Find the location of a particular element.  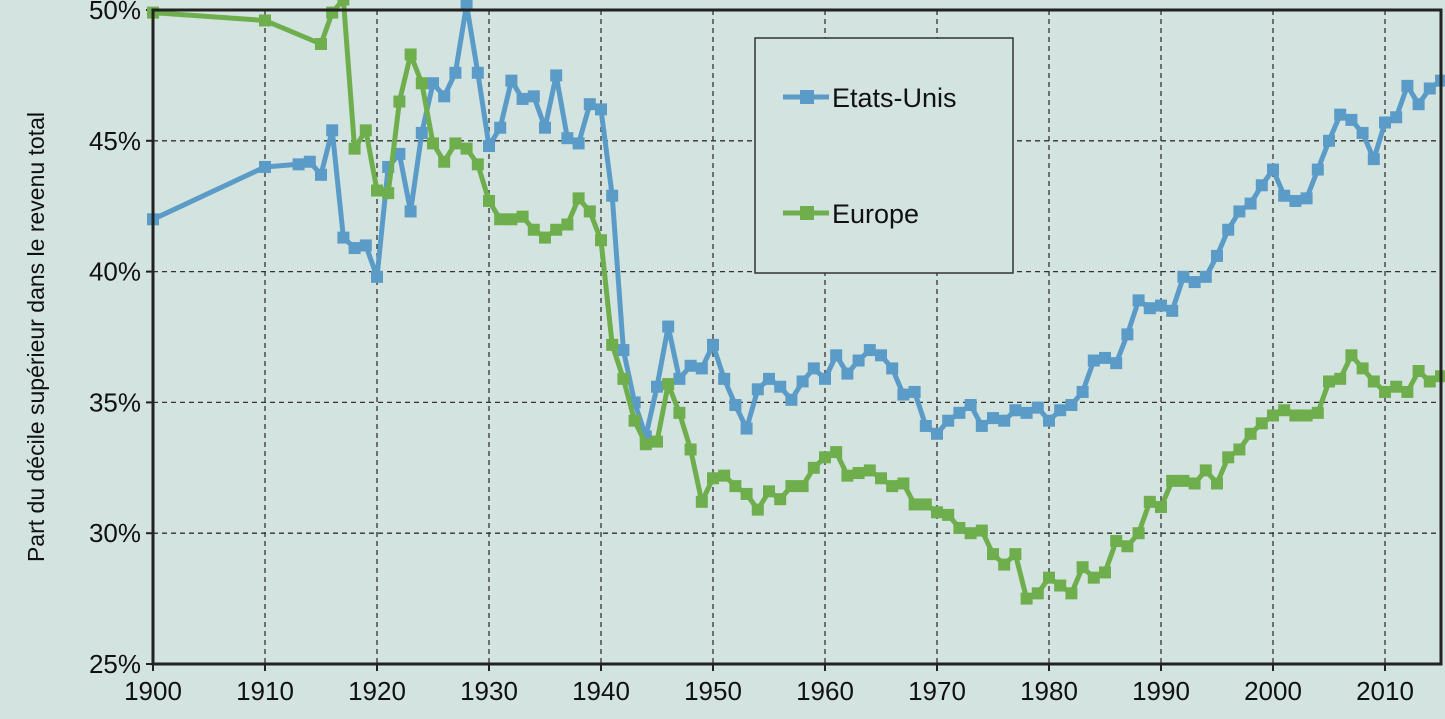

legend-label: Europe is located at coordinates (875, 214).